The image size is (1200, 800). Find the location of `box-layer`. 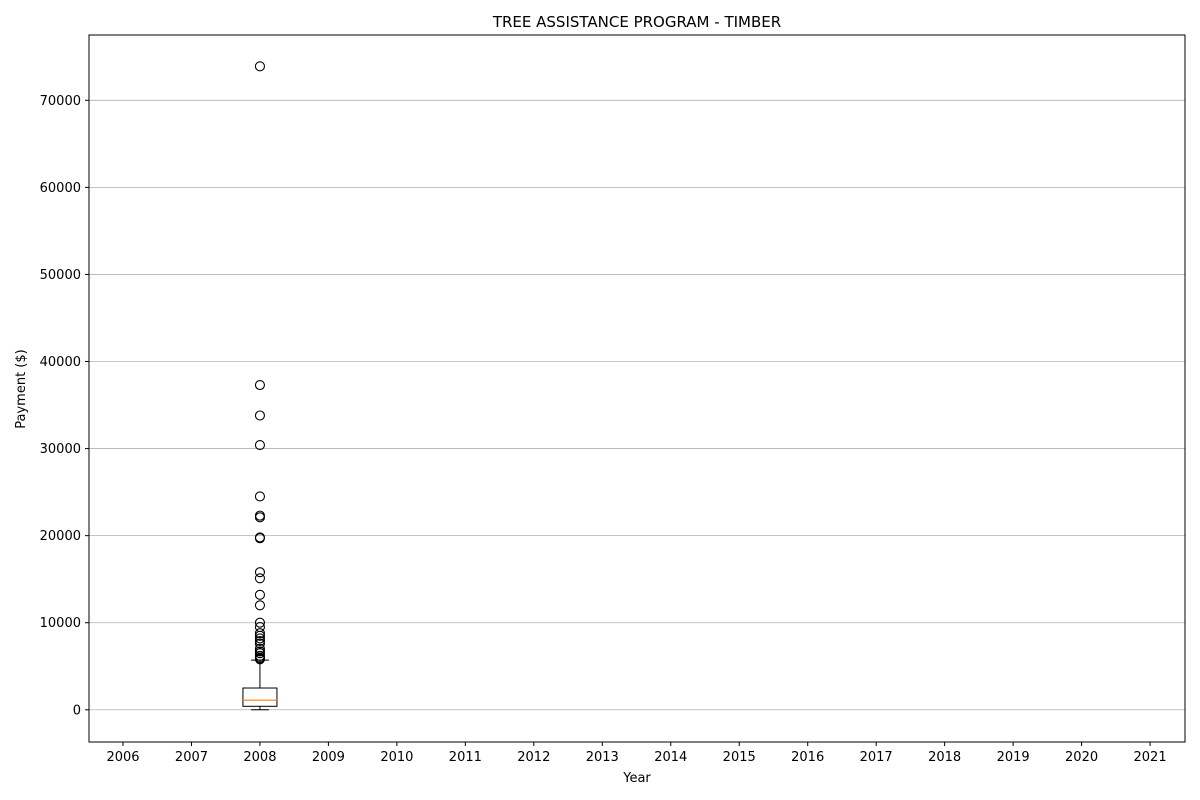

box-layer is located at coordinates (260, 386).